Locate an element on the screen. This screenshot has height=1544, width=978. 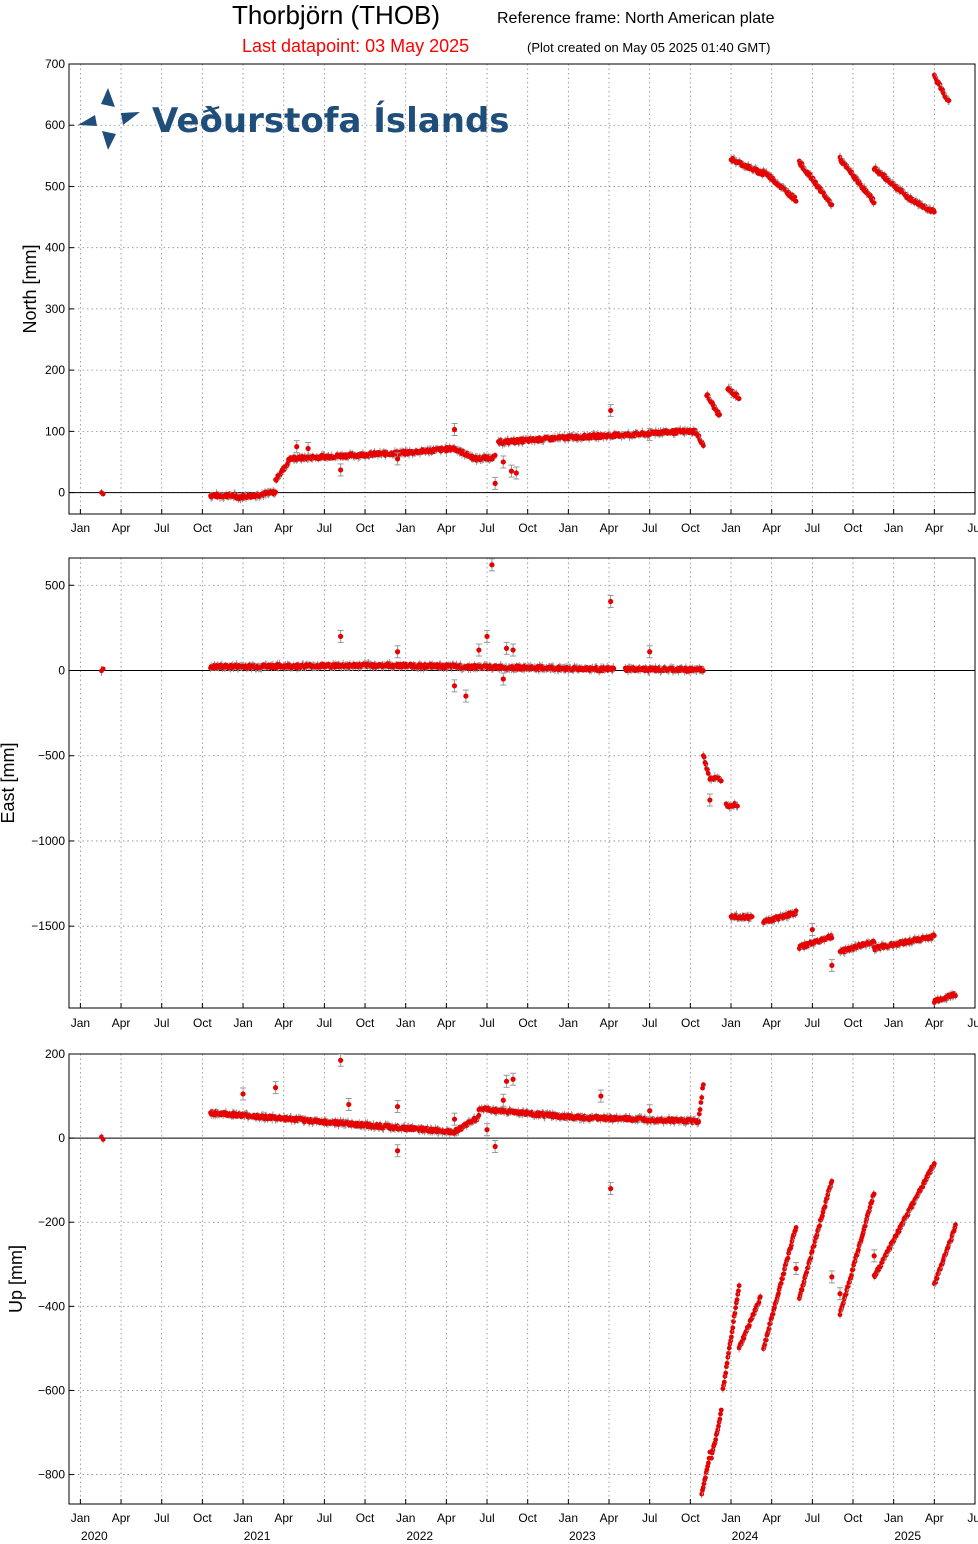
last-datapoint-label: Last datapoint: 03 May 2025 is located at coordinates (355, 46).